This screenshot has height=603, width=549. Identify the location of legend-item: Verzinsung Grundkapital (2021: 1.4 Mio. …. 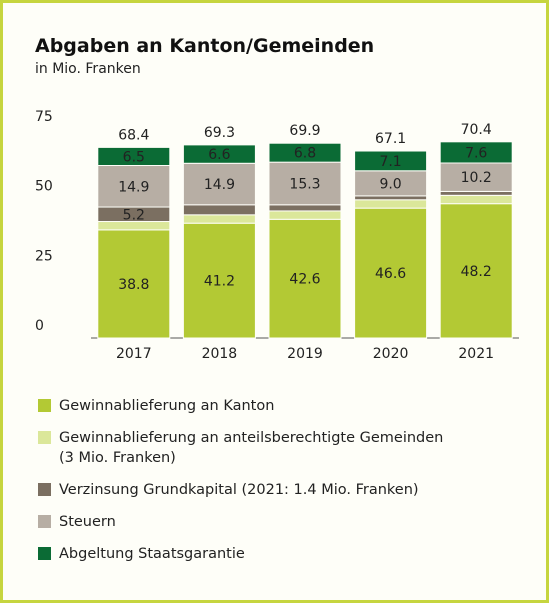
(268, 490).